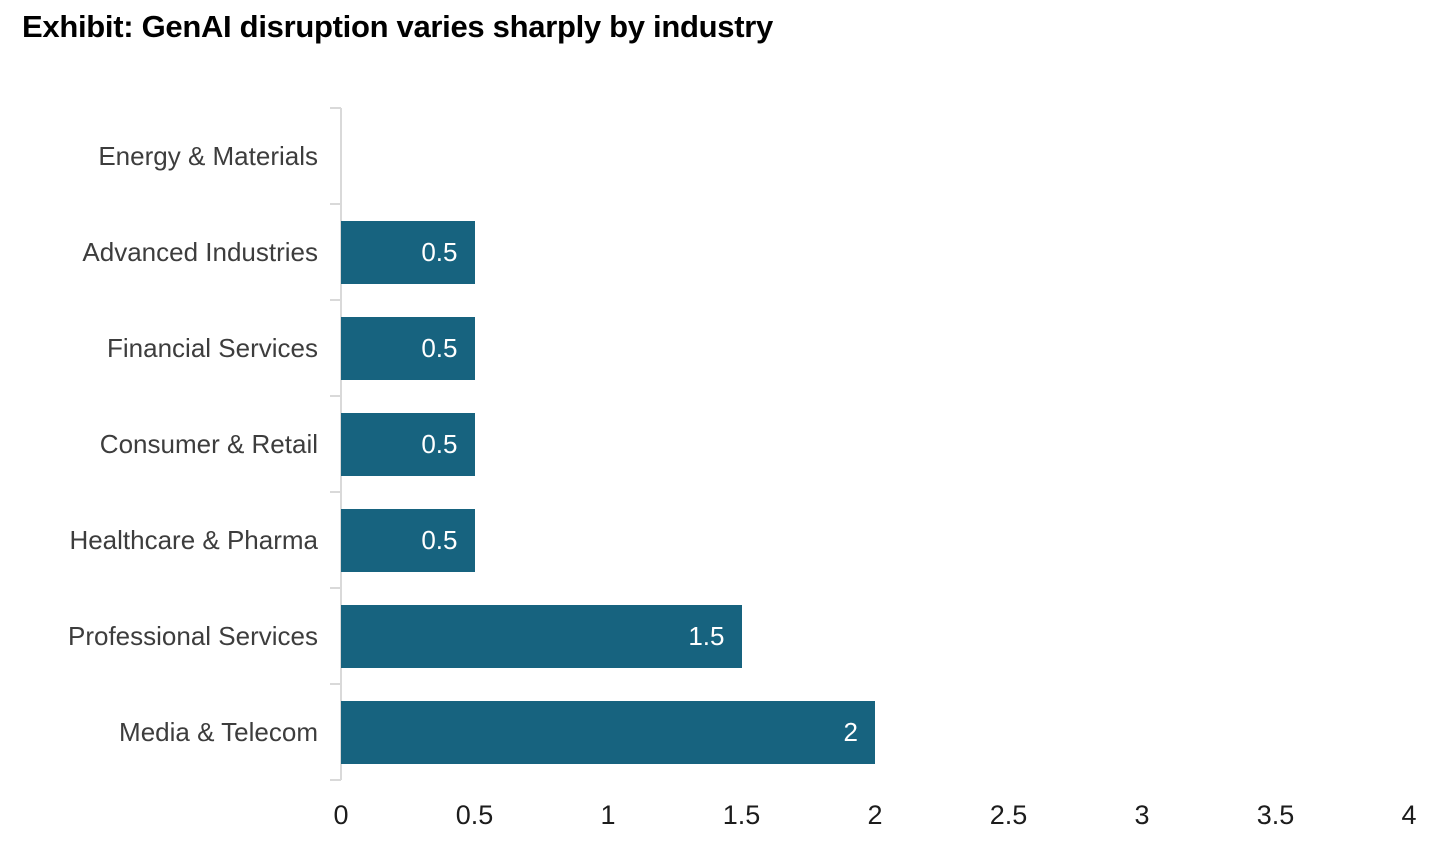 The image size is (1456, 867). Describe the element at coordinates (208, 155) in the screenshot. I see `category-label: Energy & Materials` at that location.